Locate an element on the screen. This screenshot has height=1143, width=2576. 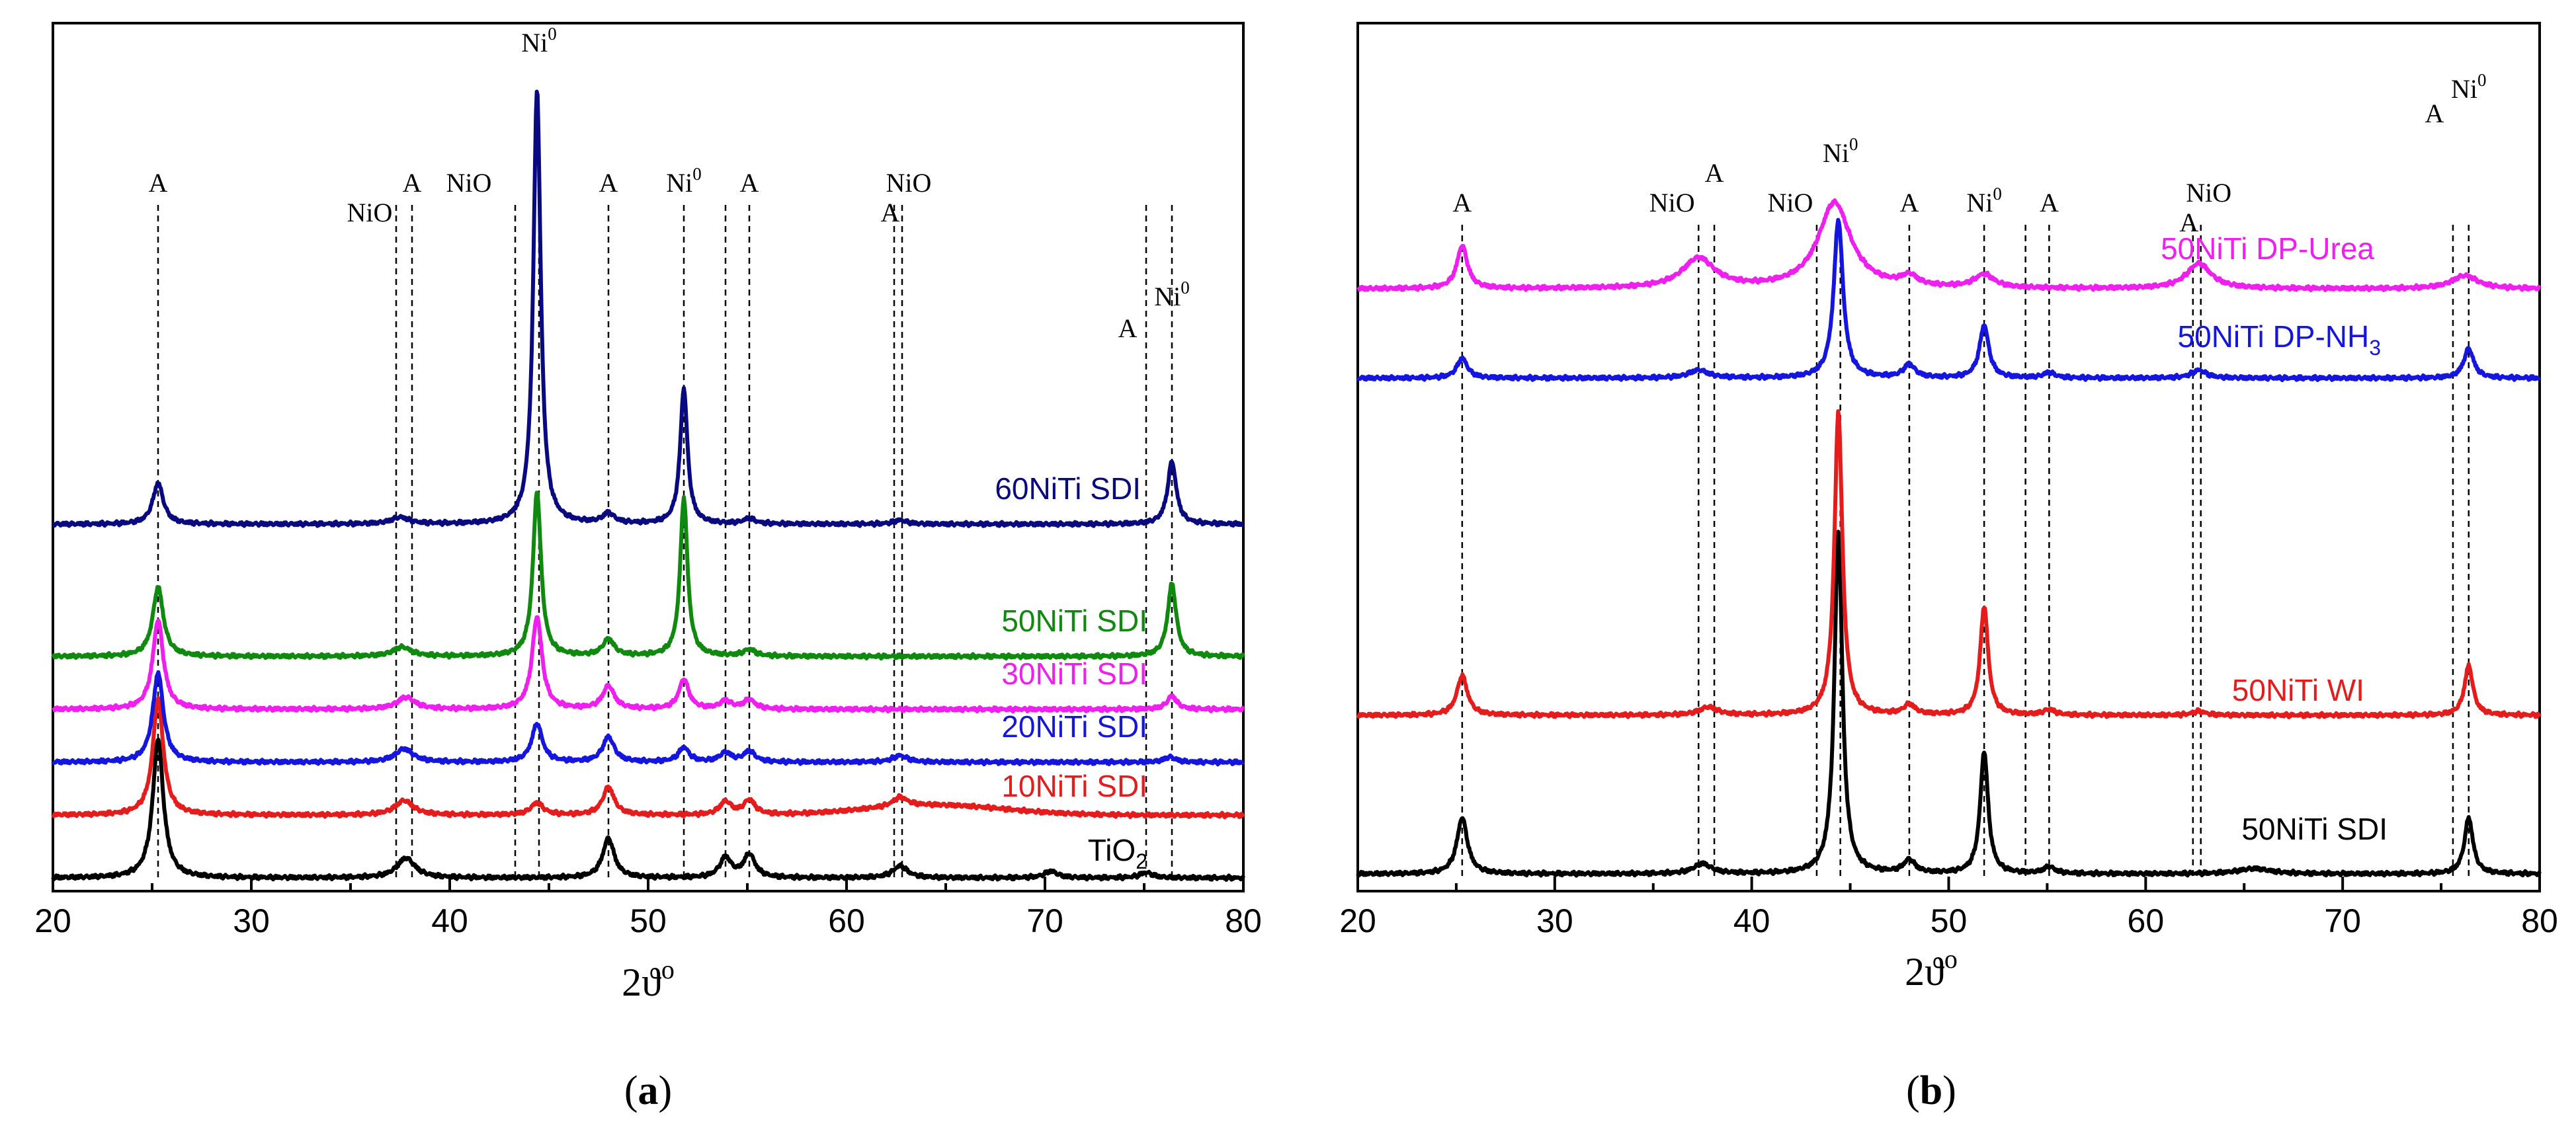
caption-letter: b is located at coordinates (1931, 1090).